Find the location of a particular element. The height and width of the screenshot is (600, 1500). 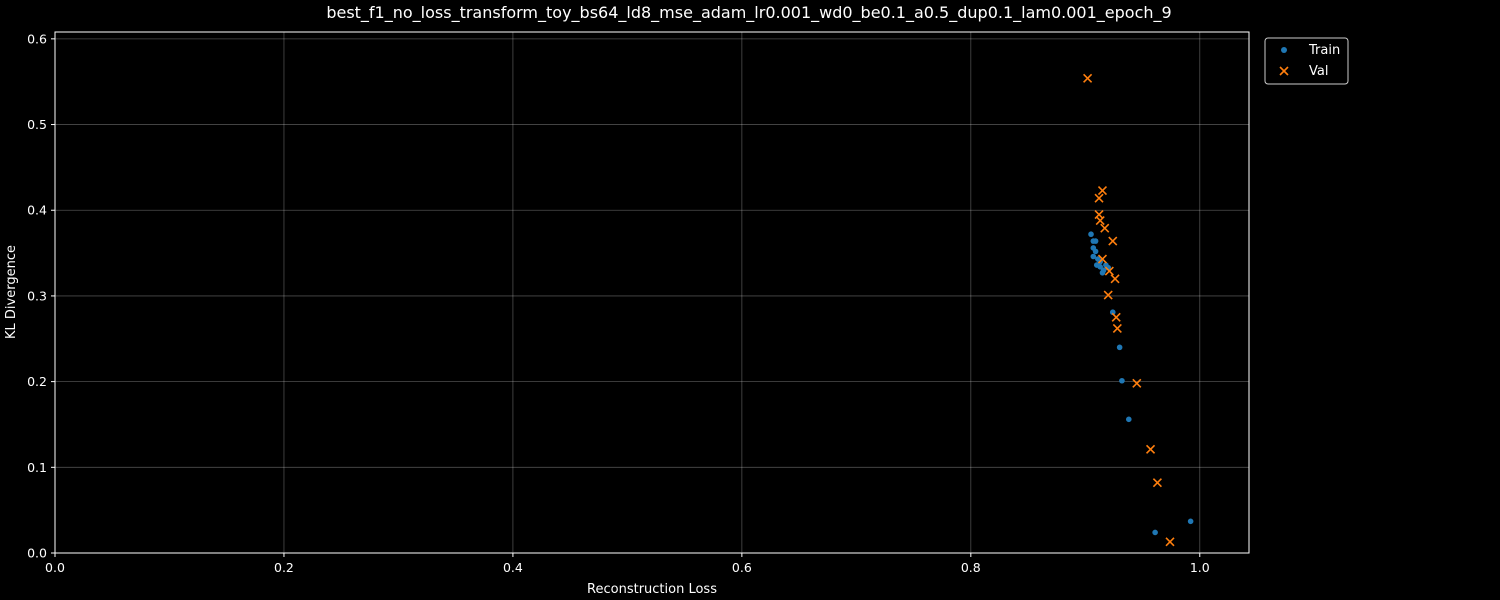

y-tick-label: 0.1 is located at coordinates (37, 467).